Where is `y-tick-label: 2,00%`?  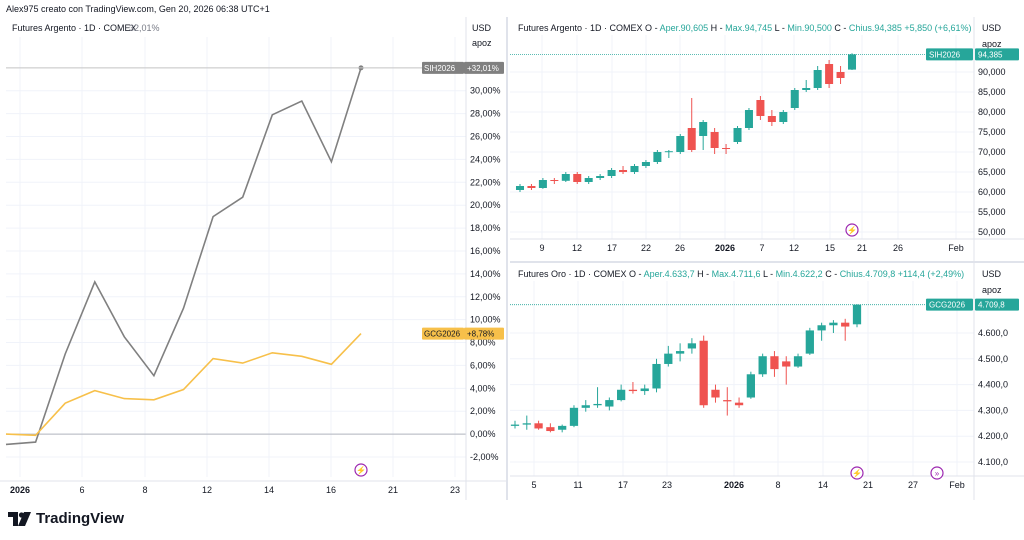 y-tick-label: 2,00% is located at coordinates (483, 411).